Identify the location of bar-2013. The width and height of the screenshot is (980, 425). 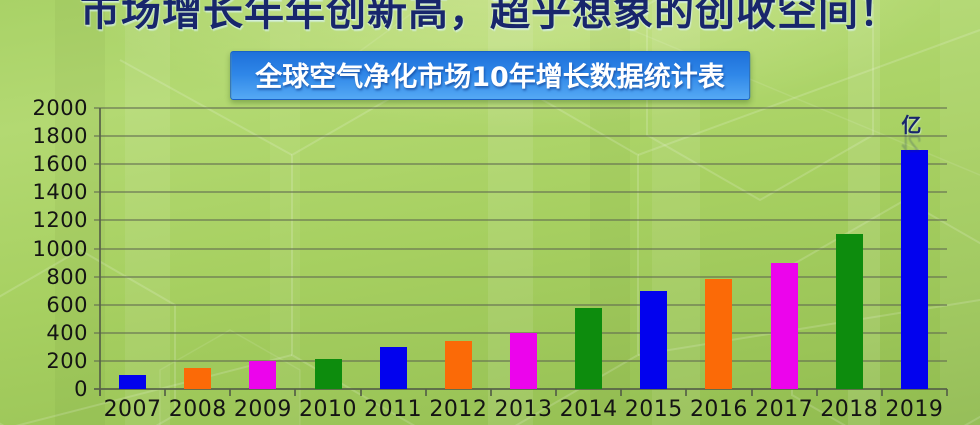
(523, 360).